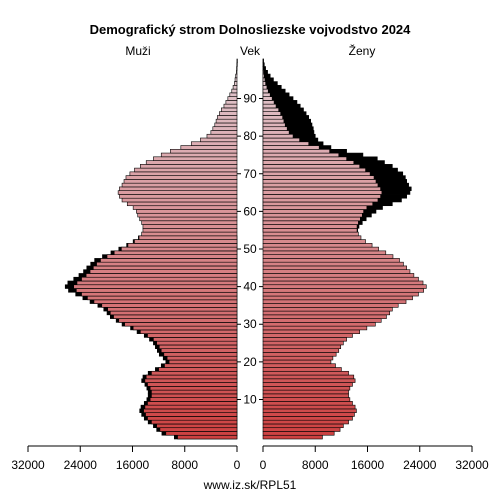 The height and width of the screenshot is (500, 500). I want to click on label-men: Muži, so click(137, 51).